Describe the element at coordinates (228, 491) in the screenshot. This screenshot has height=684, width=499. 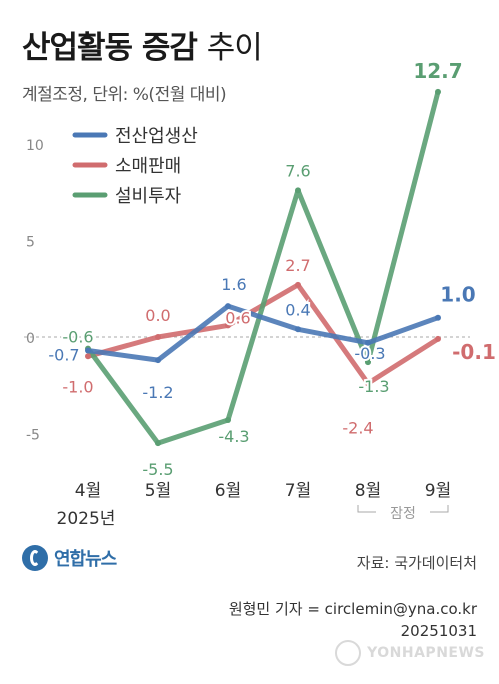
I see `x-tick-label: 6월` at that location.